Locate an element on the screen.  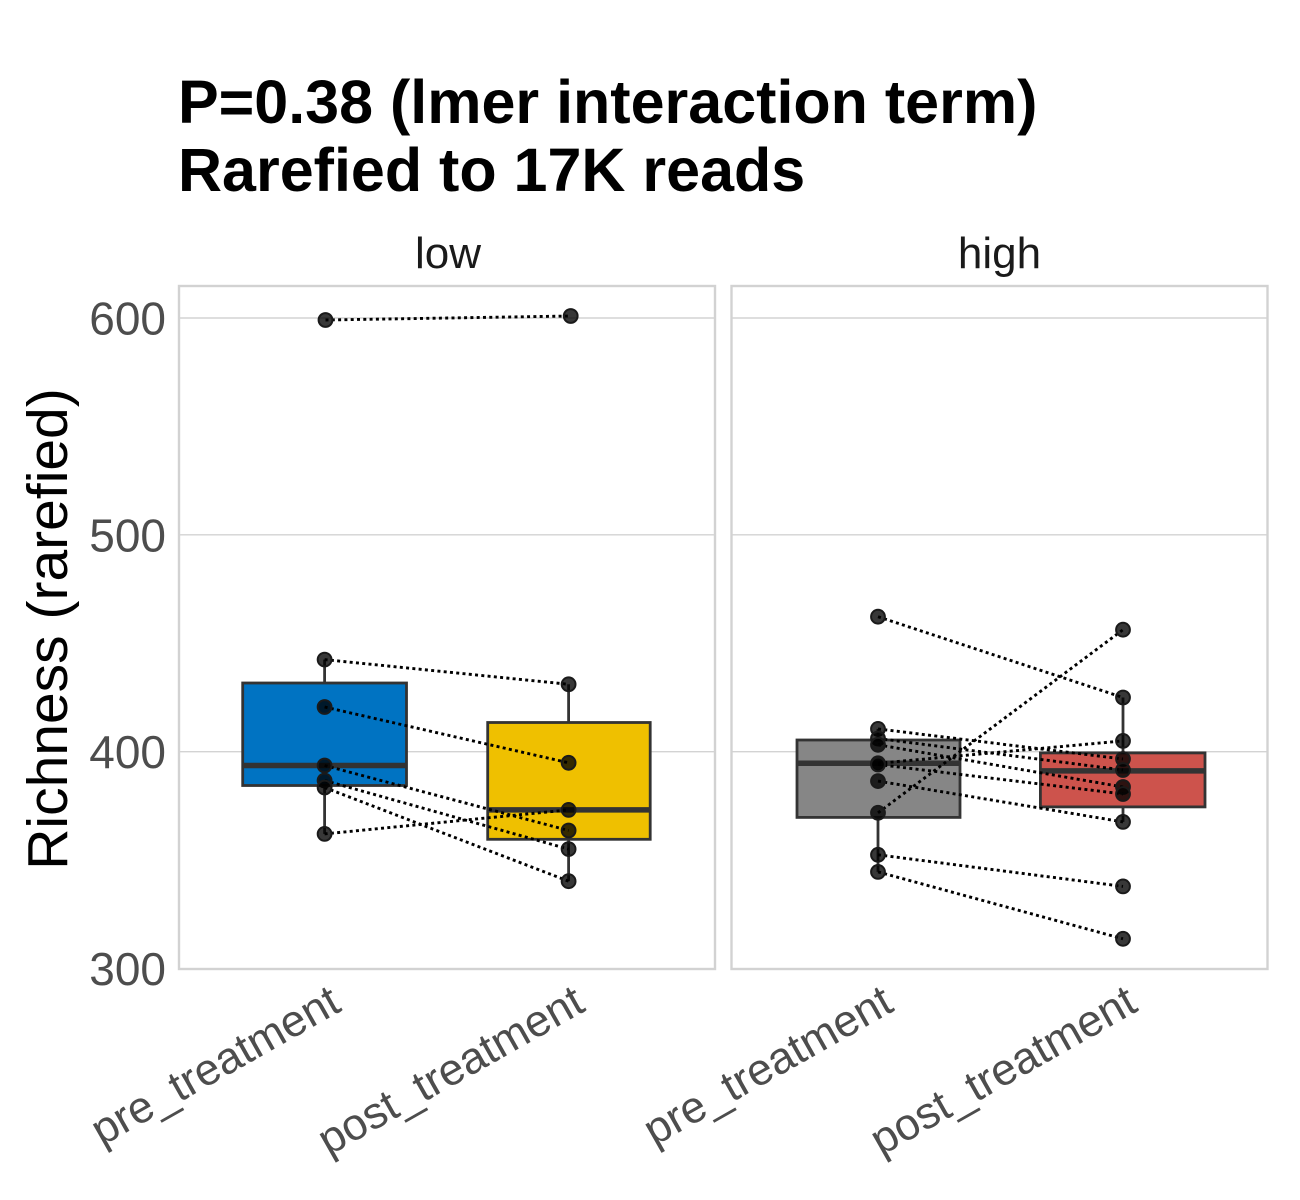
svg-text: P=0.38 (lmer interaction term) is located at coordinates (607, 102).